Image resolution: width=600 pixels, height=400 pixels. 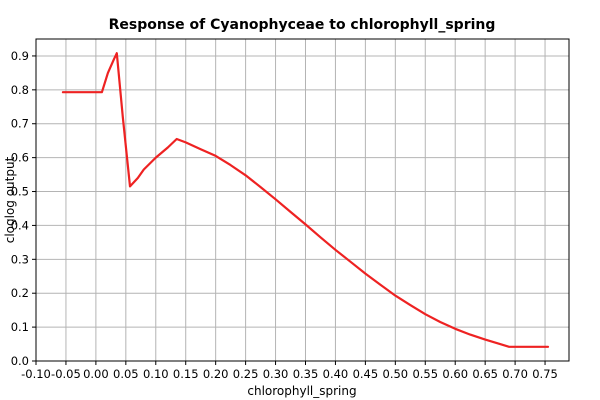 What do you see at coordinates (186, 374) in the screenshot?
I see `x-tick-label: 0.15` at bounding box center [186, 374].